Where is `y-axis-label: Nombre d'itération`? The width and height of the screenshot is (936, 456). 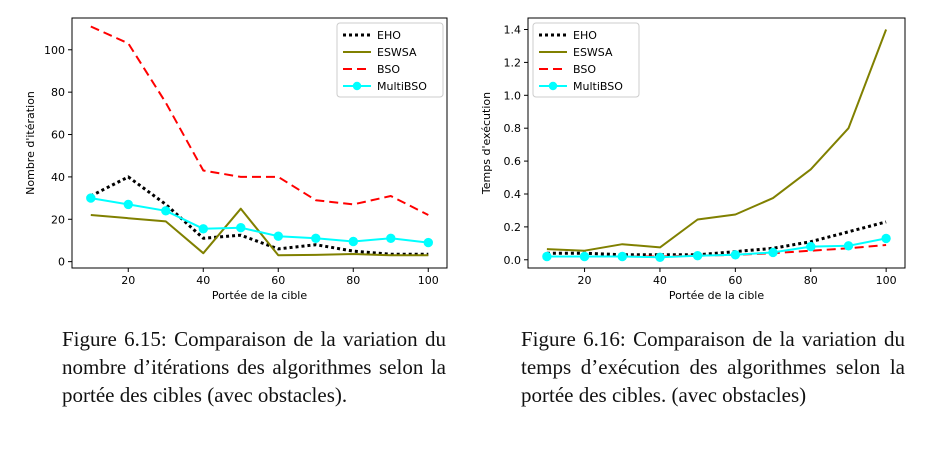
y-axis-label: Nombre d'itération is located at coordinates (30, 143).